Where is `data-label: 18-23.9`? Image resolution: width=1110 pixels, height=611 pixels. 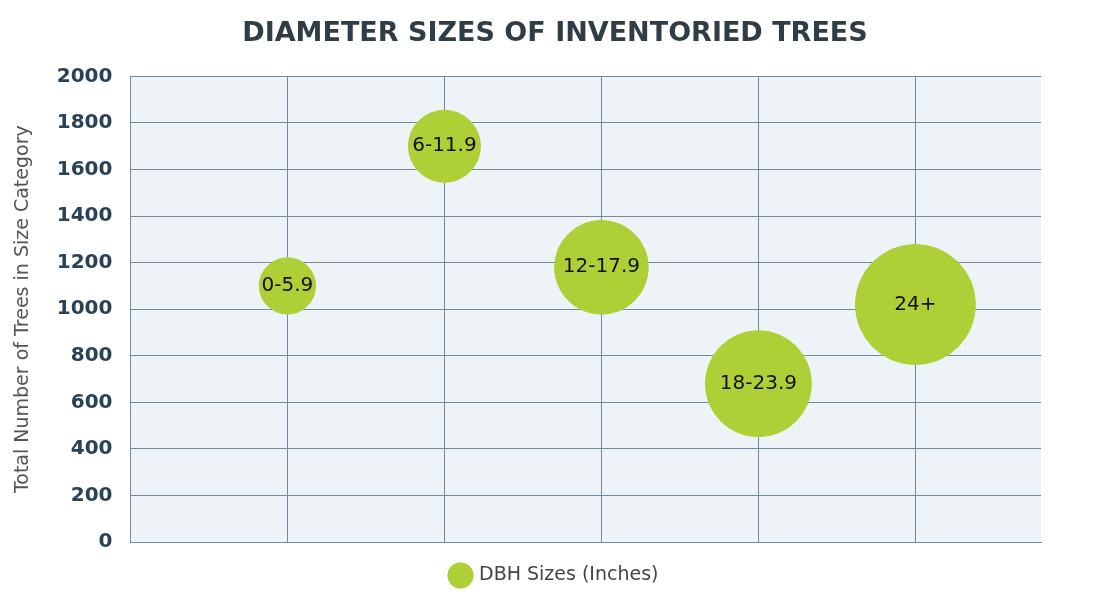 data-label: 18-23.9 is located at coordinates (758, 381).